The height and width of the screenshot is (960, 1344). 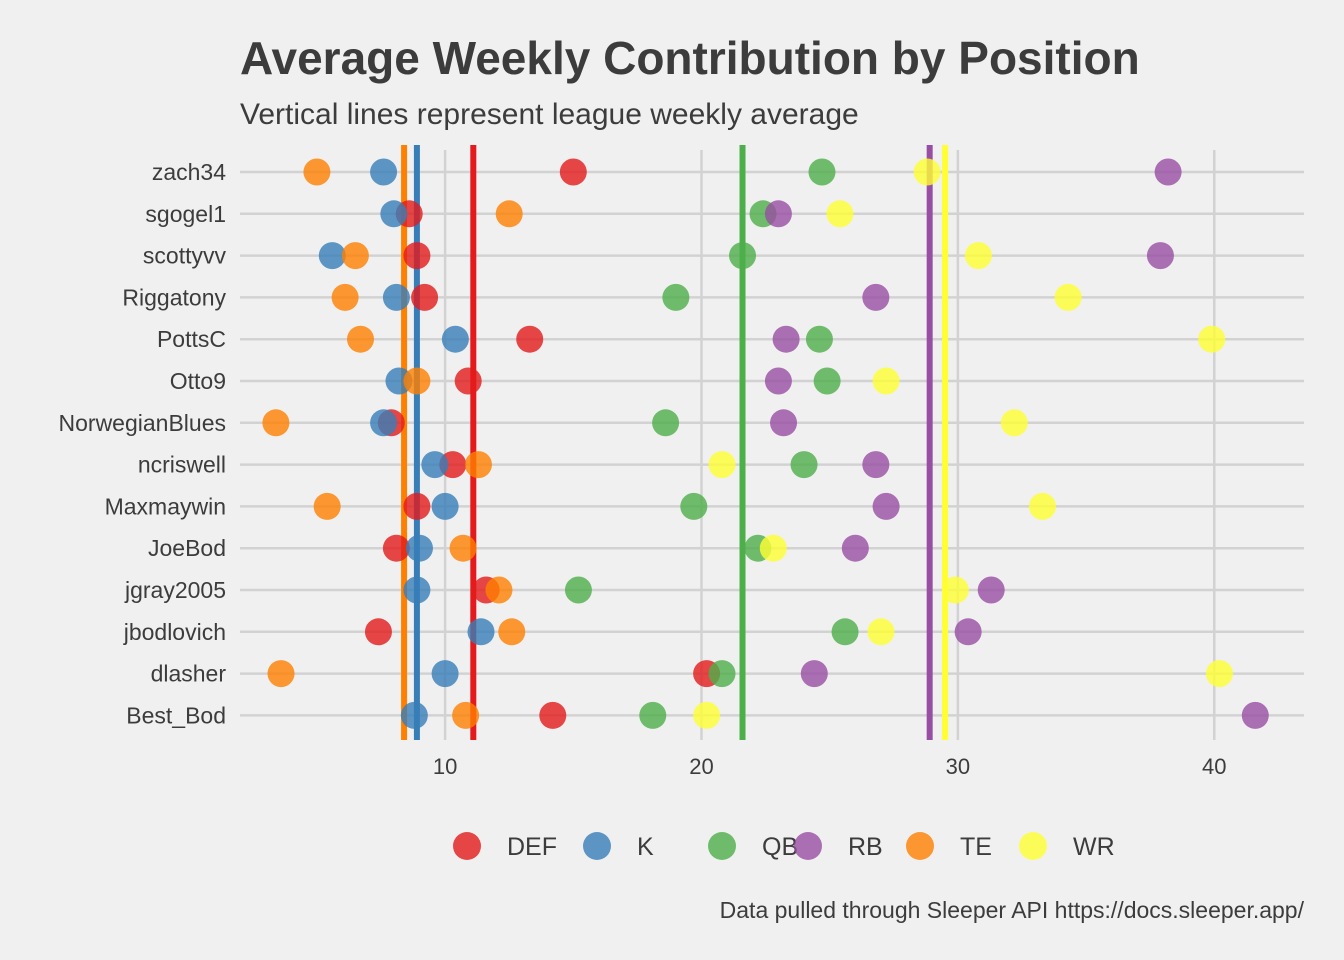 What do you see at coordinates (976, 847) in the screenshot?
I see `legend-label: TE` at bounding box center [976, 847].